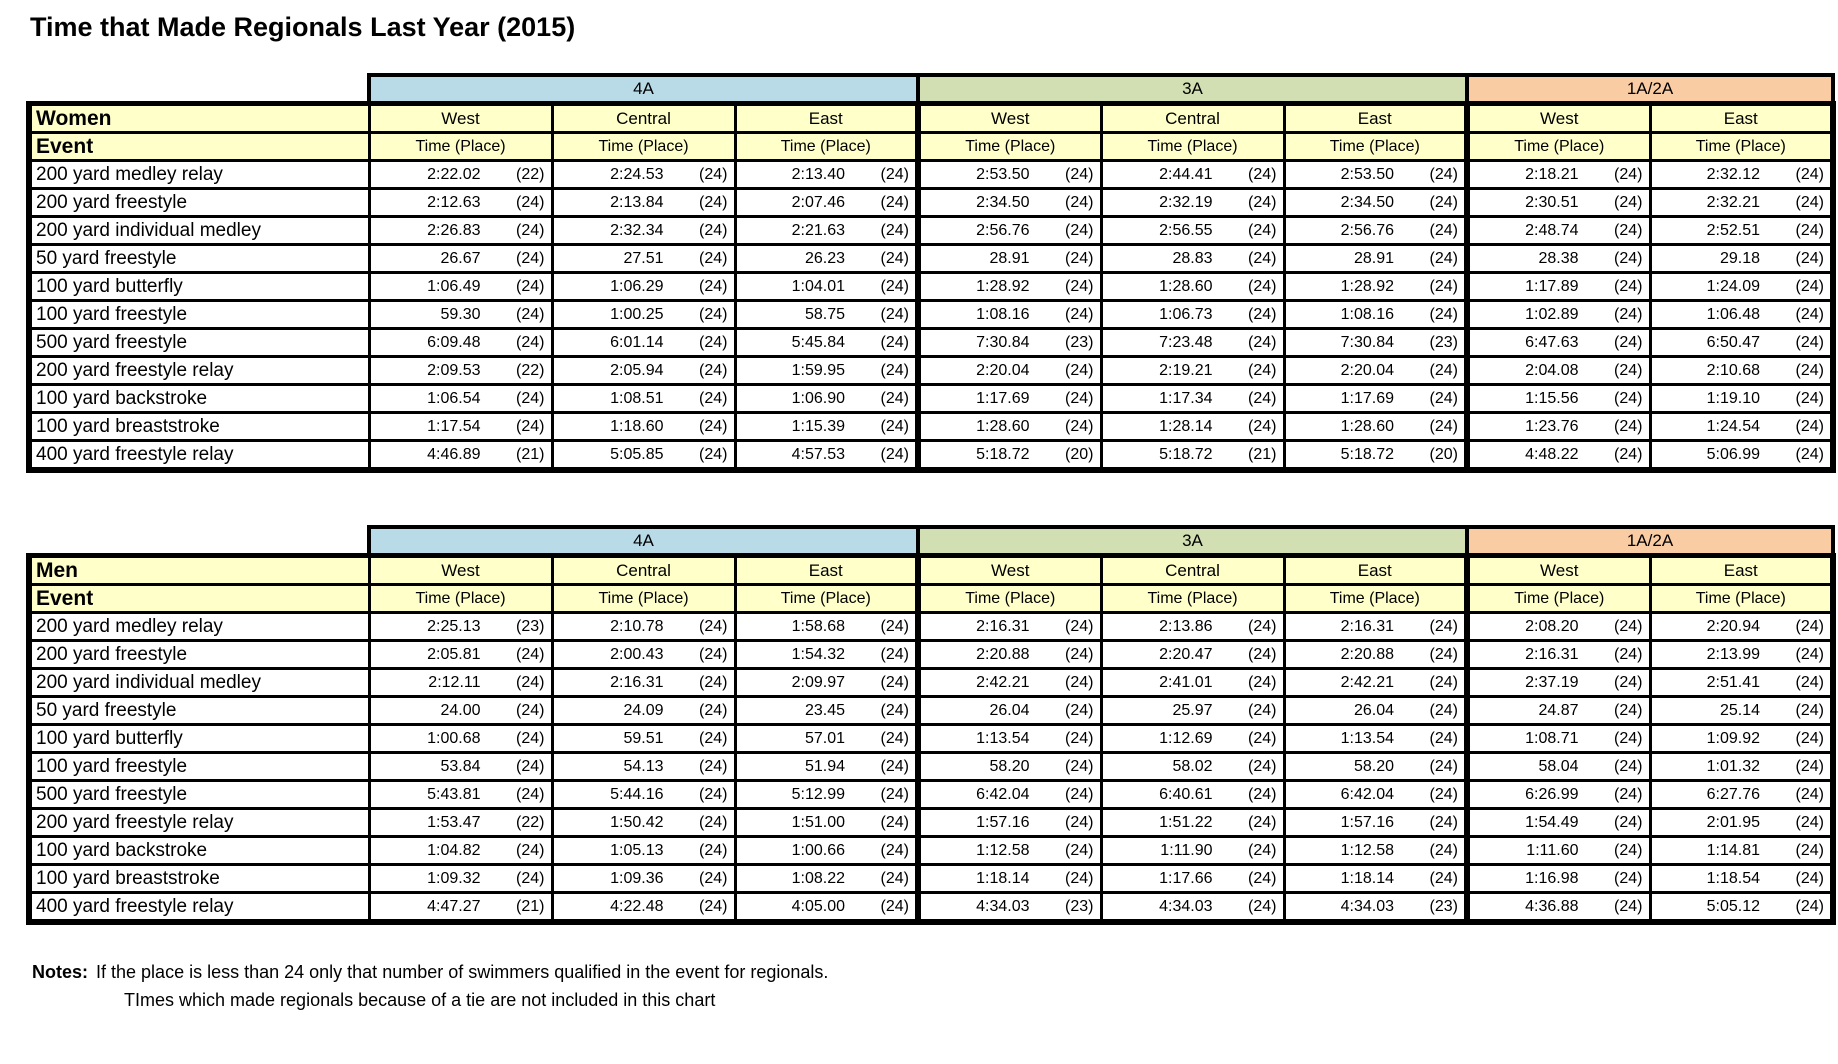 The height and width of the screenshot is (1064, 1838). I want to click on time-value: 59.30, so click(460, 314).